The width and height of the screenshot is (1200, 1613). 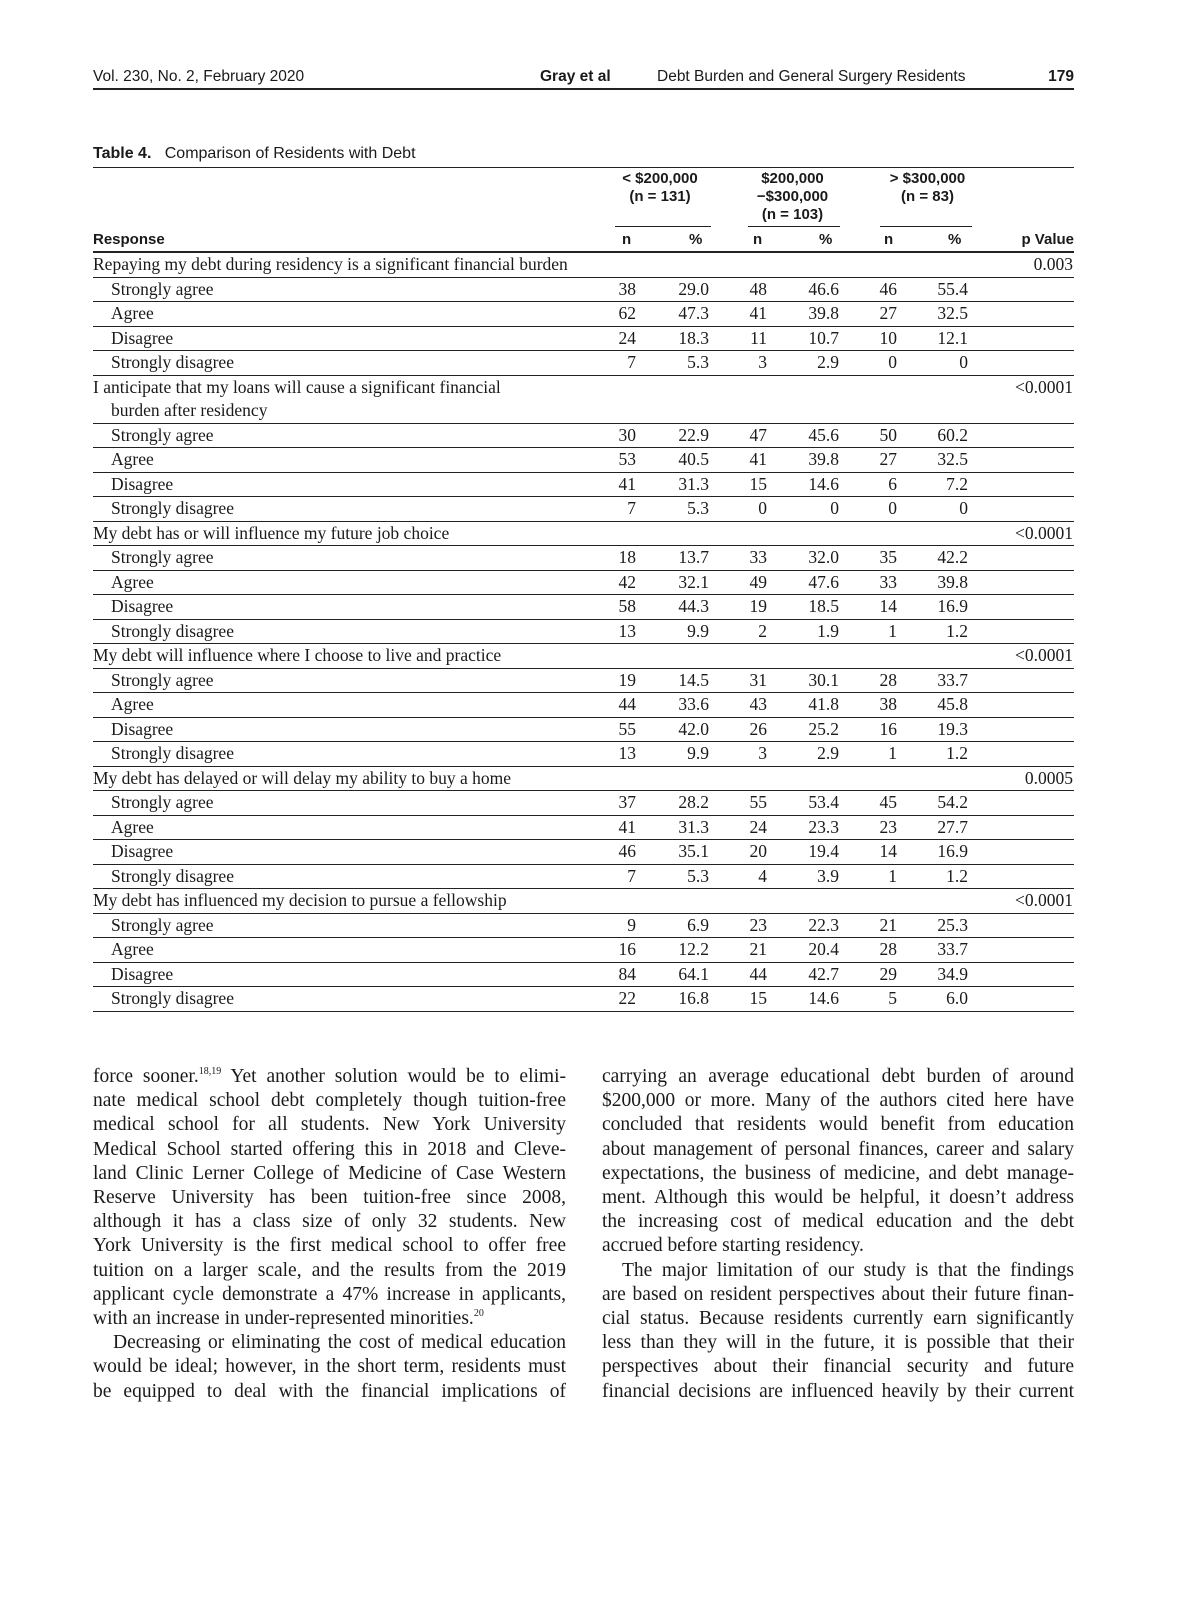 What do you see at coordinates (627, 802) in the screenshot?
I see `n-lt200k: 37` at bounding box center [627, 802].